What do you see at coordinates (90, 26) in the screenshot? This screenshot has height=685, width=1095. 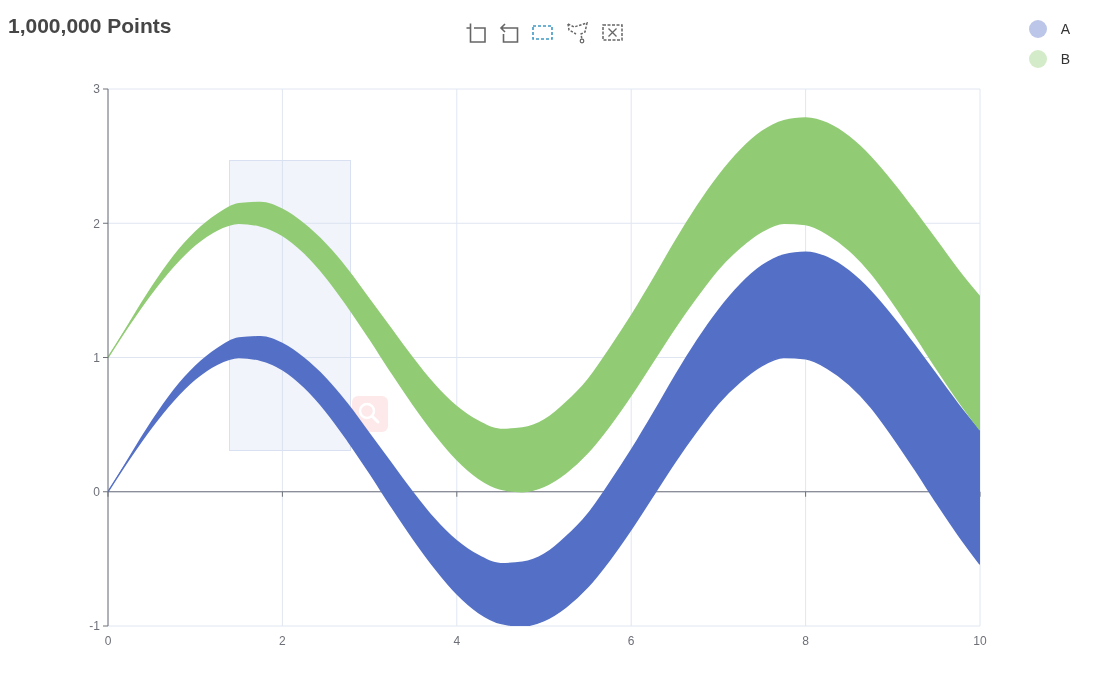 I see `chart-title: 1,000,000 Points` at bounding box center [90, 26].